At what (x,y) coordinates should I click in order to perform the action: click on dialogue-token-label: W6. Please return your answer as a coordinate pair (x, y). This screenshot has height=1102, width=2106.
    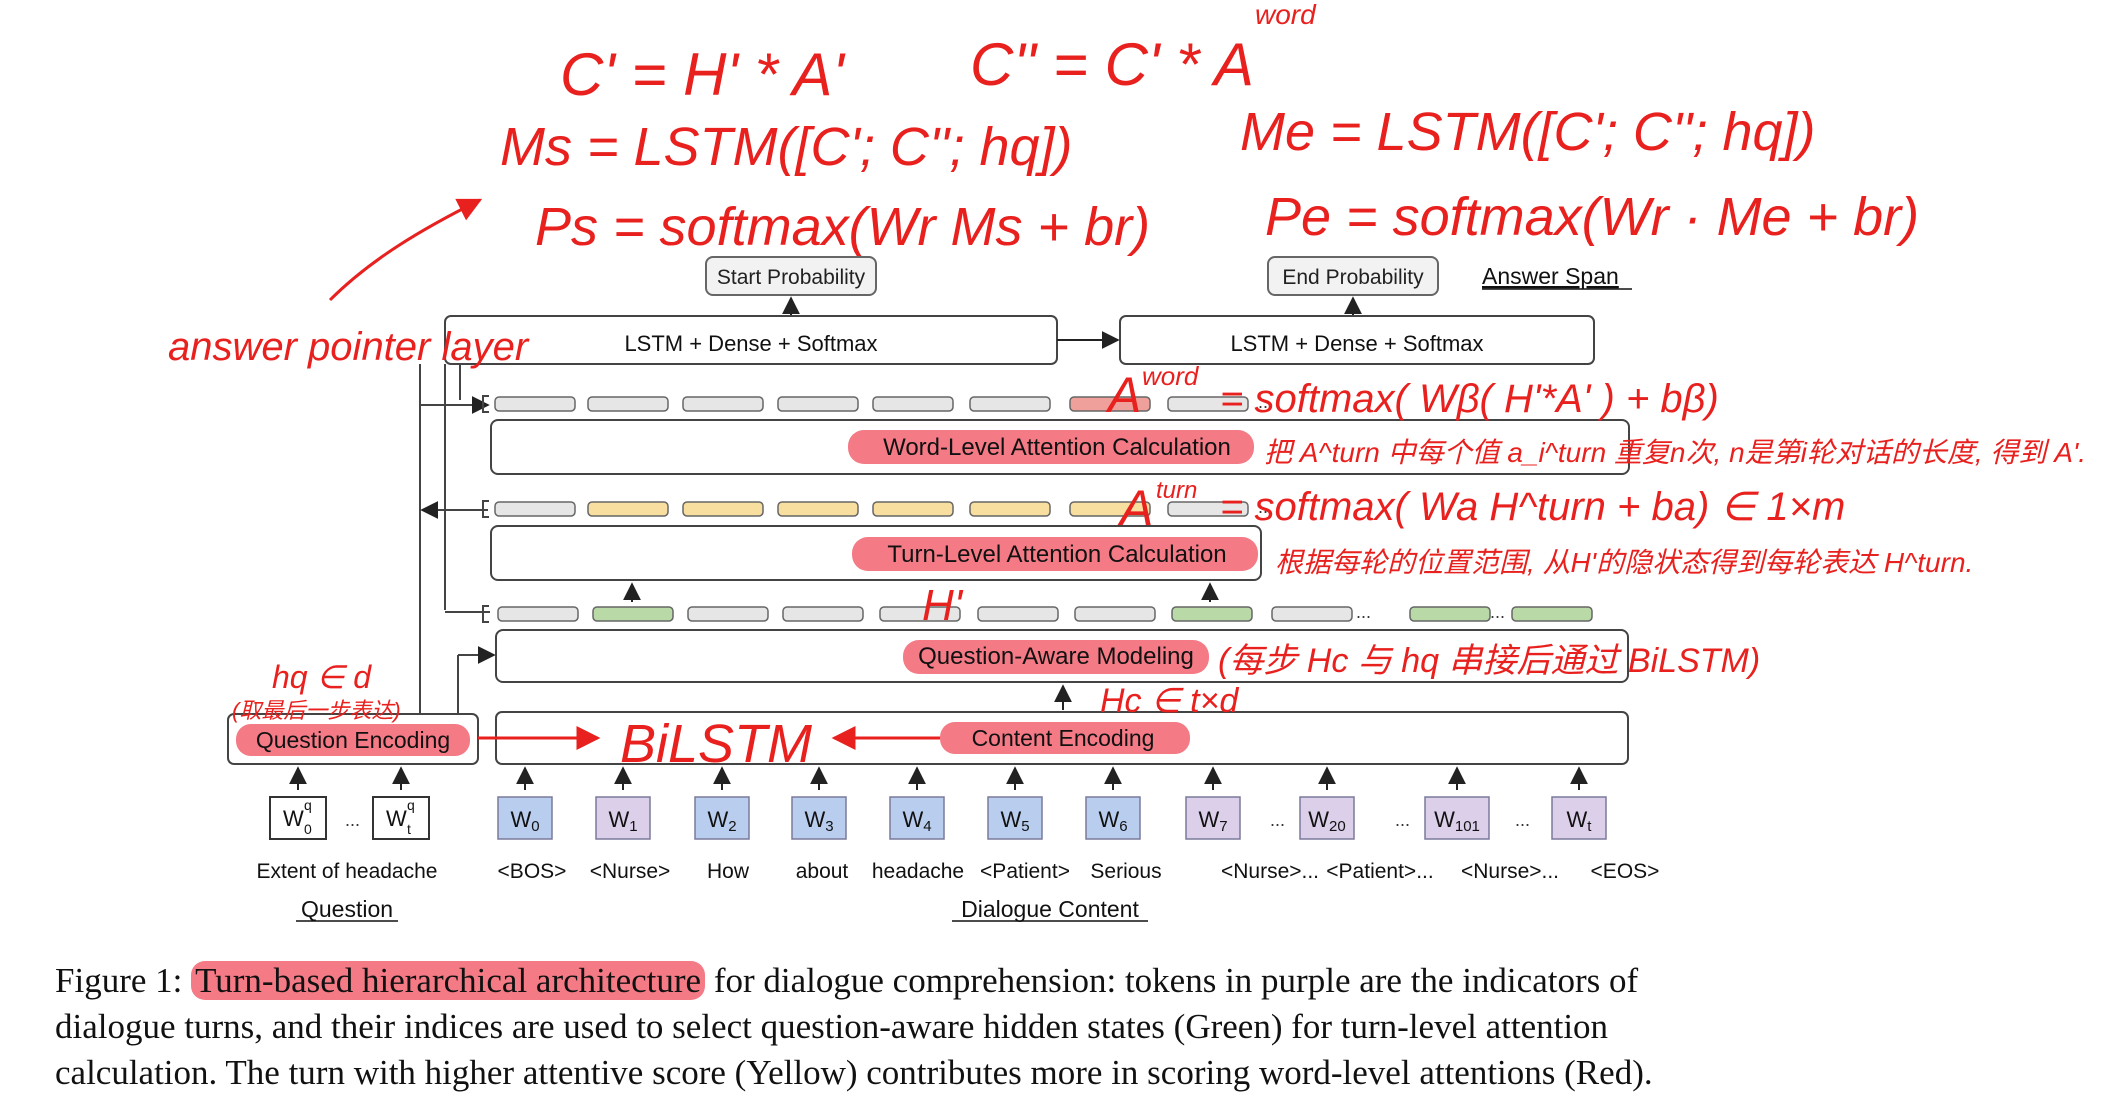
    Looking at the image, I should click on (1112, 821).